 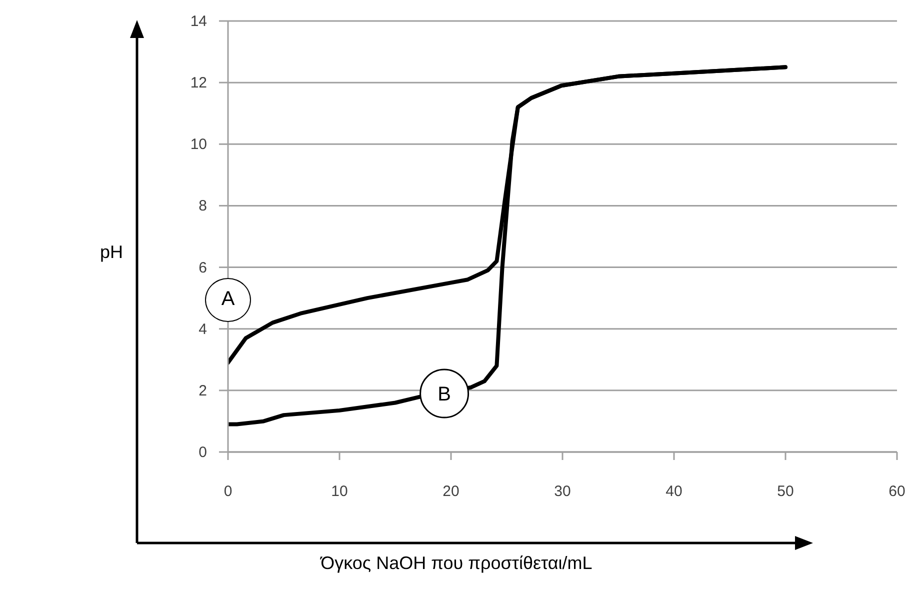 What do you see at coordinates (228, 300) in the screenshot?
I see `annotation: A` at bounding box center [228, 300].